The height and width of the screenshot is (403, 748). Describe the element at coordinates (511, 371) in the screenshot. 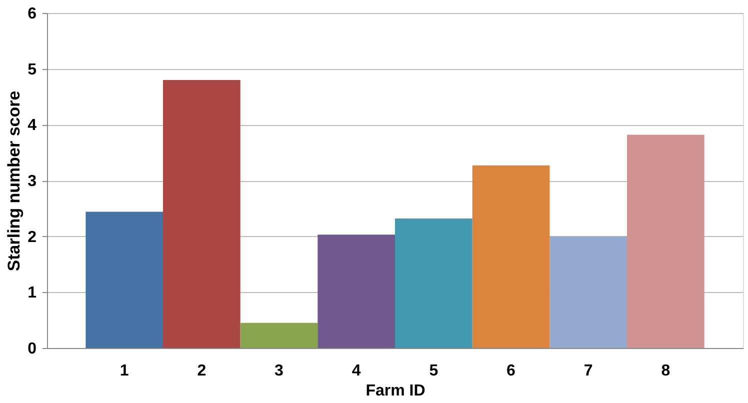

I see `x-tick-label: 6` at that location.